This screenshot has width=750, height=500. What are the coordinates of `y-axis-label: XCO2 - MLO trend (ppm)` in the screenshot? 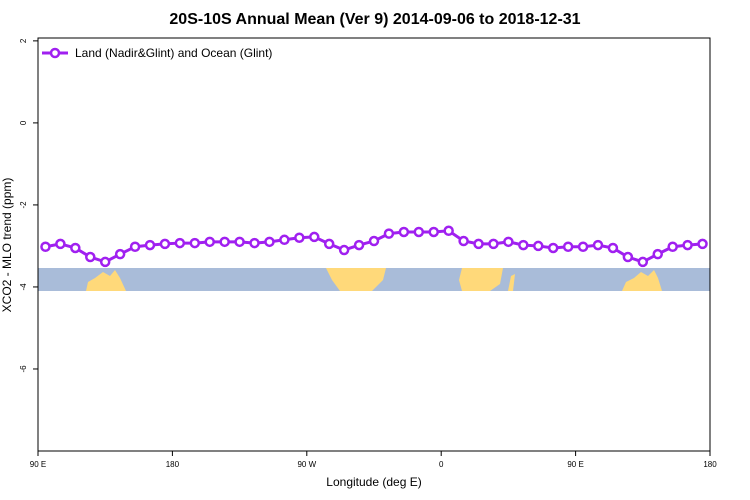 It's located at (7, 245).